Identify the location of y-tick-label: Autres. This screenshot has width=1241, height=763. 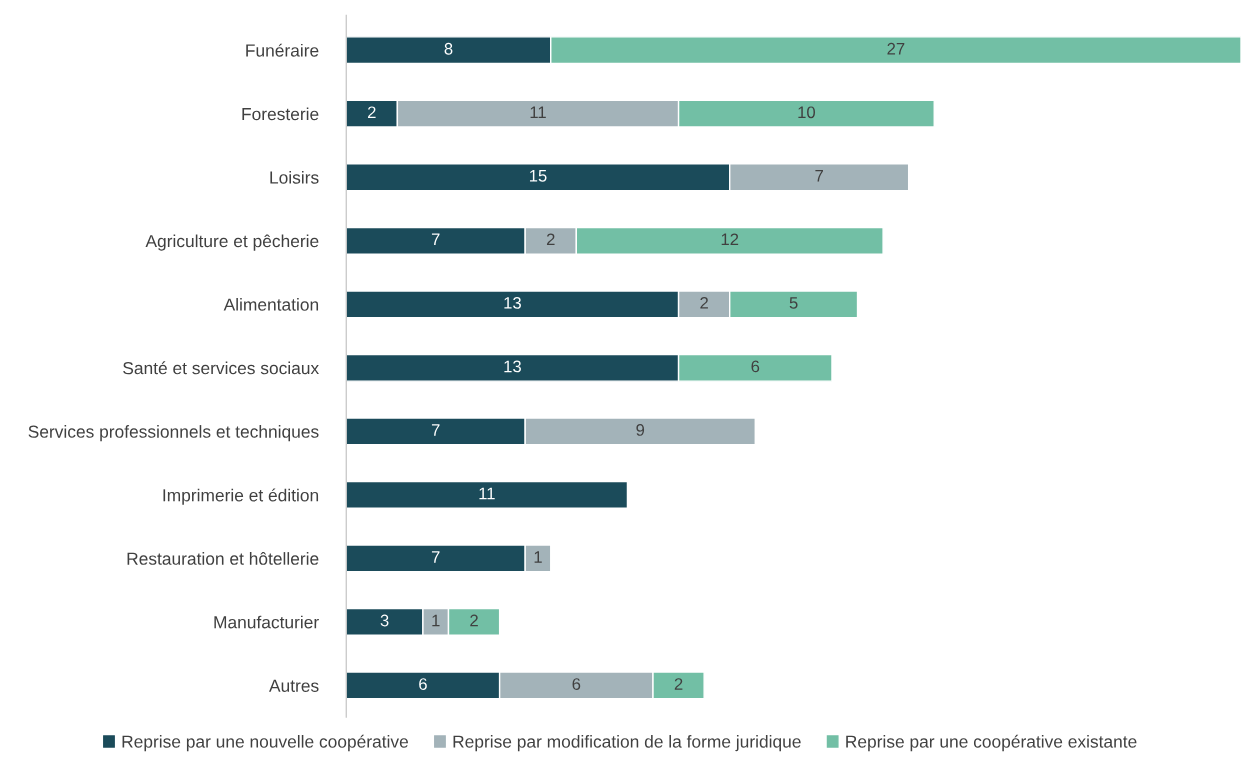
(294, 685).